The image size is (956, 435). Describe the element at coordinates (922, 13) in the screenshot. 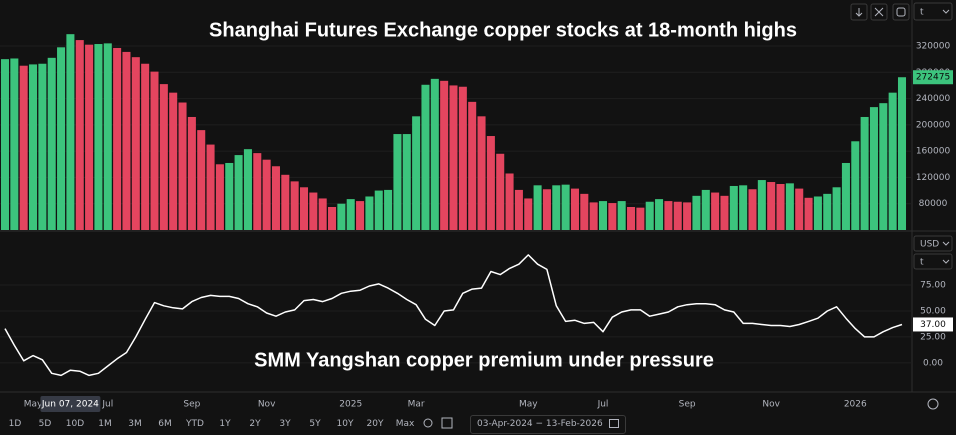

I see `unit-label: t` at that location.